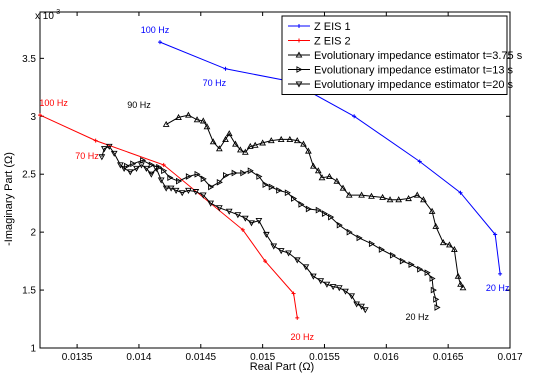 The width and height of the screenshot is (535, 374). What do you see at coordinates (386, 357) in the screenshot?
I see `x-tick-label: 0.016` at bounding box center [386, 357].